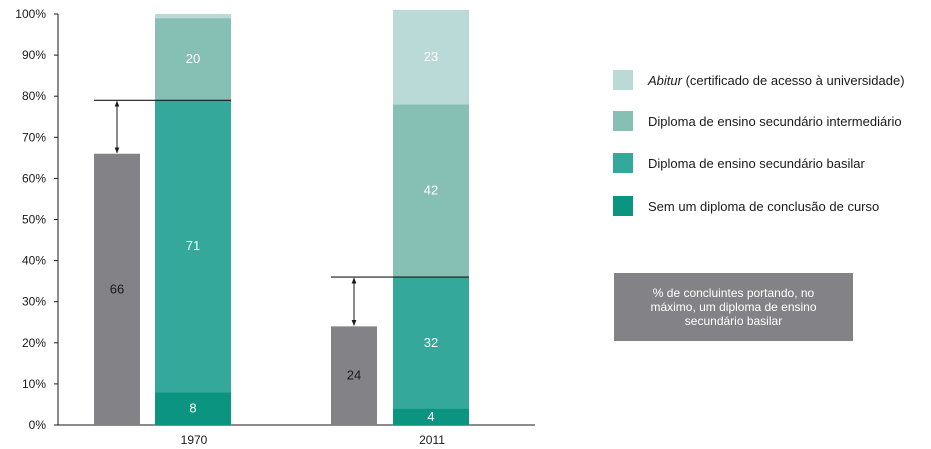 This screenshot has height=449, width=931. Describe the element at coordinates (34, 384) in the screenshot. I see `y-tick-label: 10%` at that location.